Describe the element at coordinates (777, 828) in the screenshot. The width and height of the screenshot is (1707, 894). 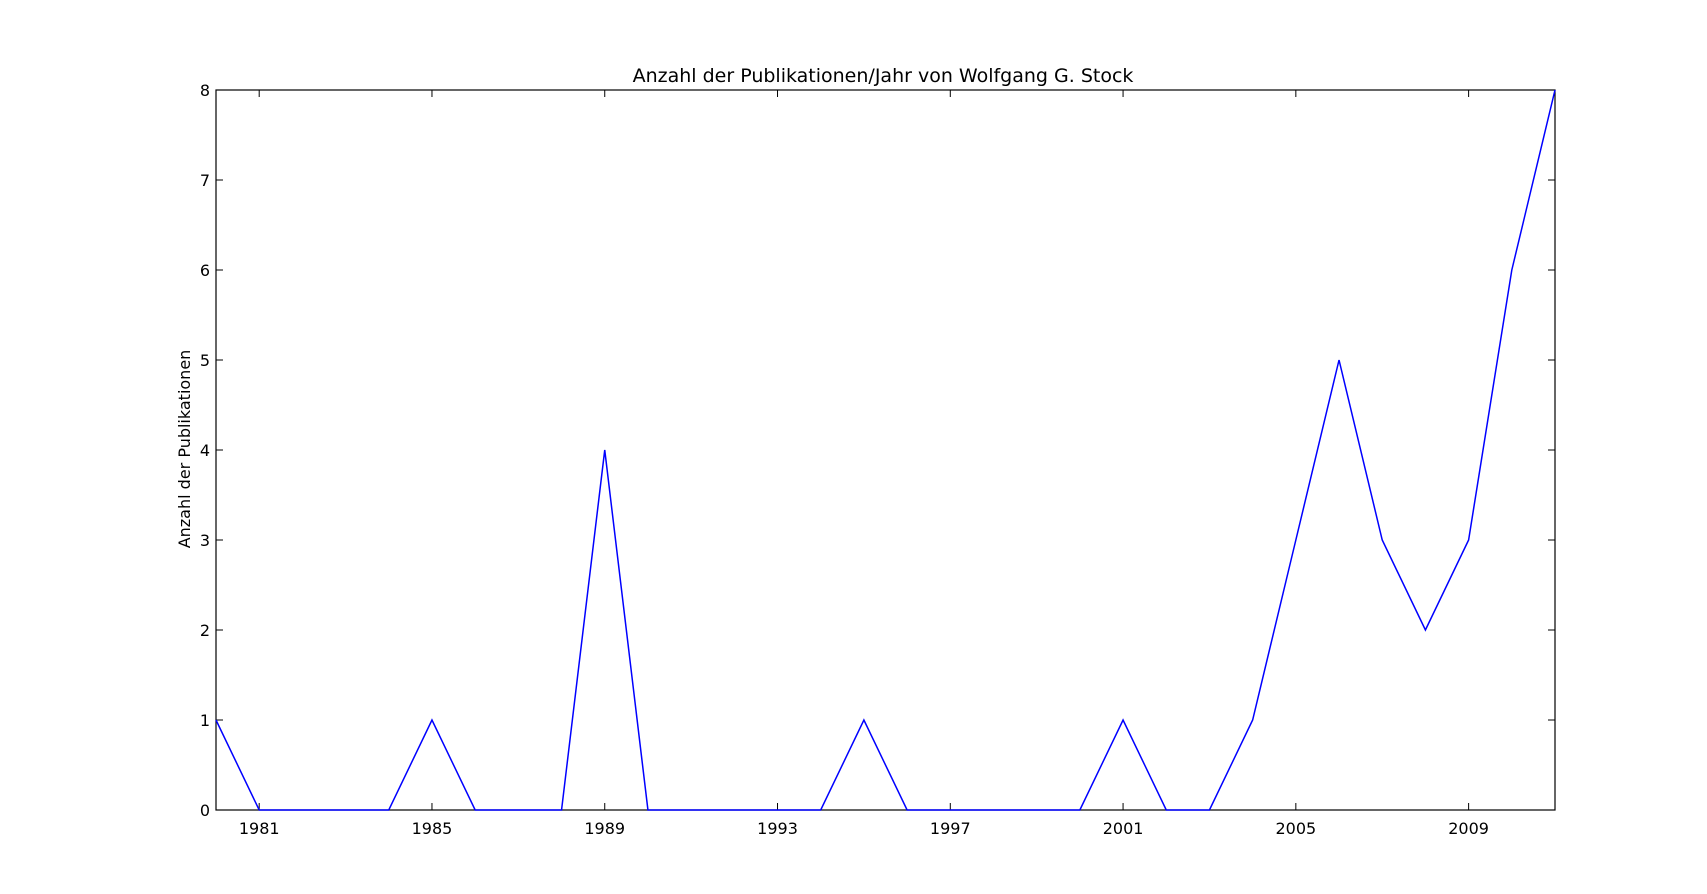
I see `x-tick-label: 1993` at that location.